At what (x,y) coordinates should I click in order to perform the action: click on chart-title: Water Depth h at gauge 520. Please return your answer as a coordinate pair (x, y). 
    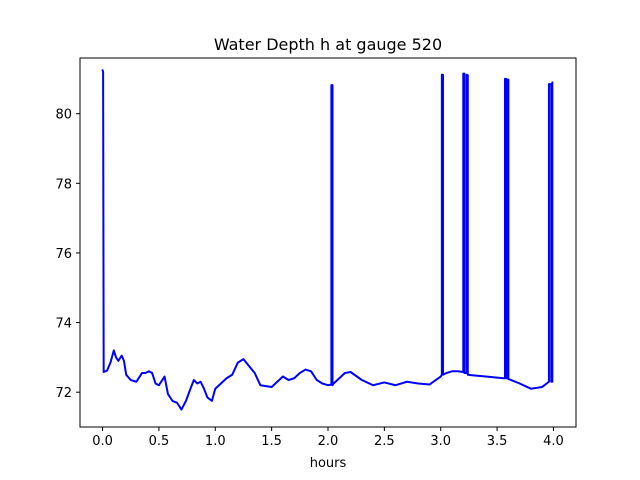
    Looking at the image, I should click on (328, 44).